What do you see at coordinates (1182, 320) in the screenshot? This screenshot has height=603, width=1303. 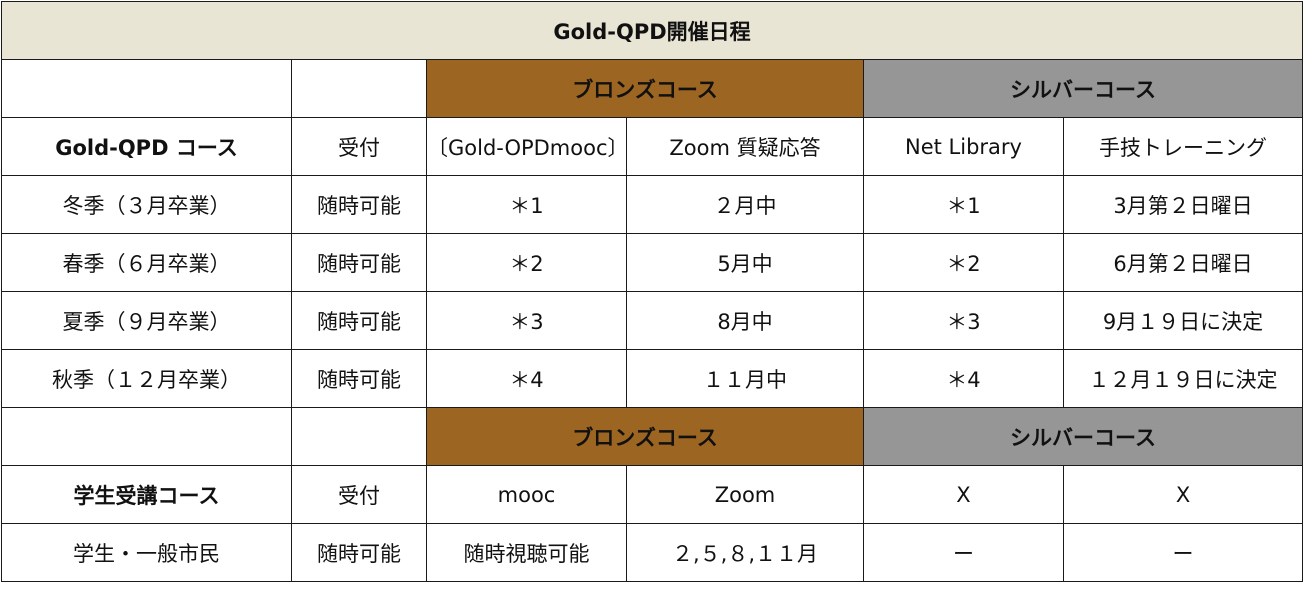 I see `training-cell: 9月１９日に決定` at bounding box center [1182, 320].